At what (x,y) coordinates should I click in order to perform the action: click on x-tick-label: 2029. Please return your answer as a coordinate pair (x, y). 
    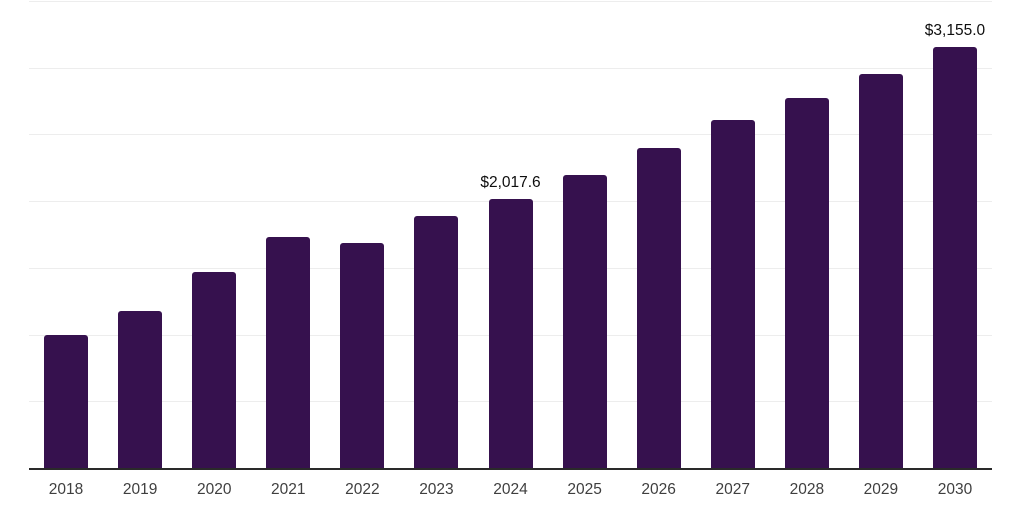
    Looking at the image, I should click on (881, 489).